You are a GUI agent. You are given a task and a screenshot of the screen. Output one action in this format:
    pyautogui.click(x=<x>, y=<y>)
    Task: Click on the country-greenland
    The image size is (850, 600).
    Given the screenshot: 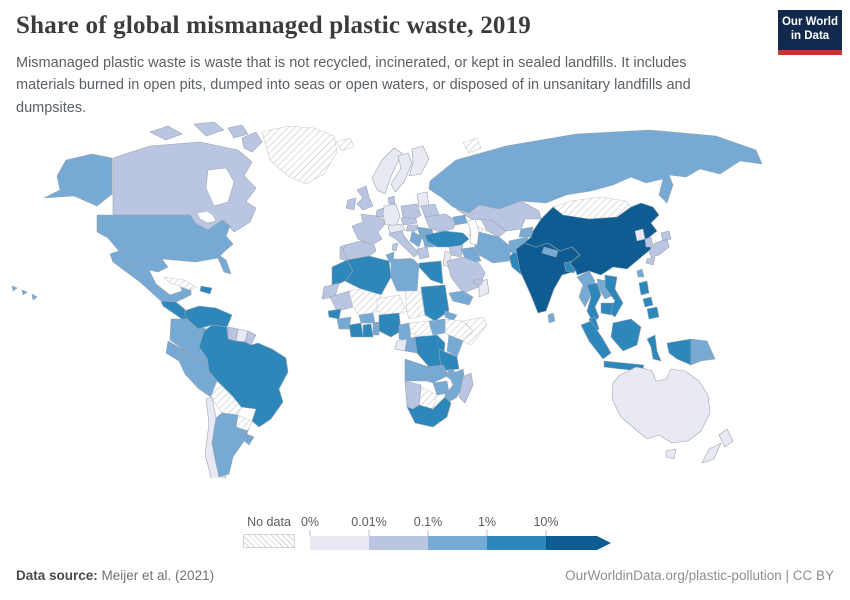 What is the action you would take?
    pyautogui.click(x=299, y=155)
    